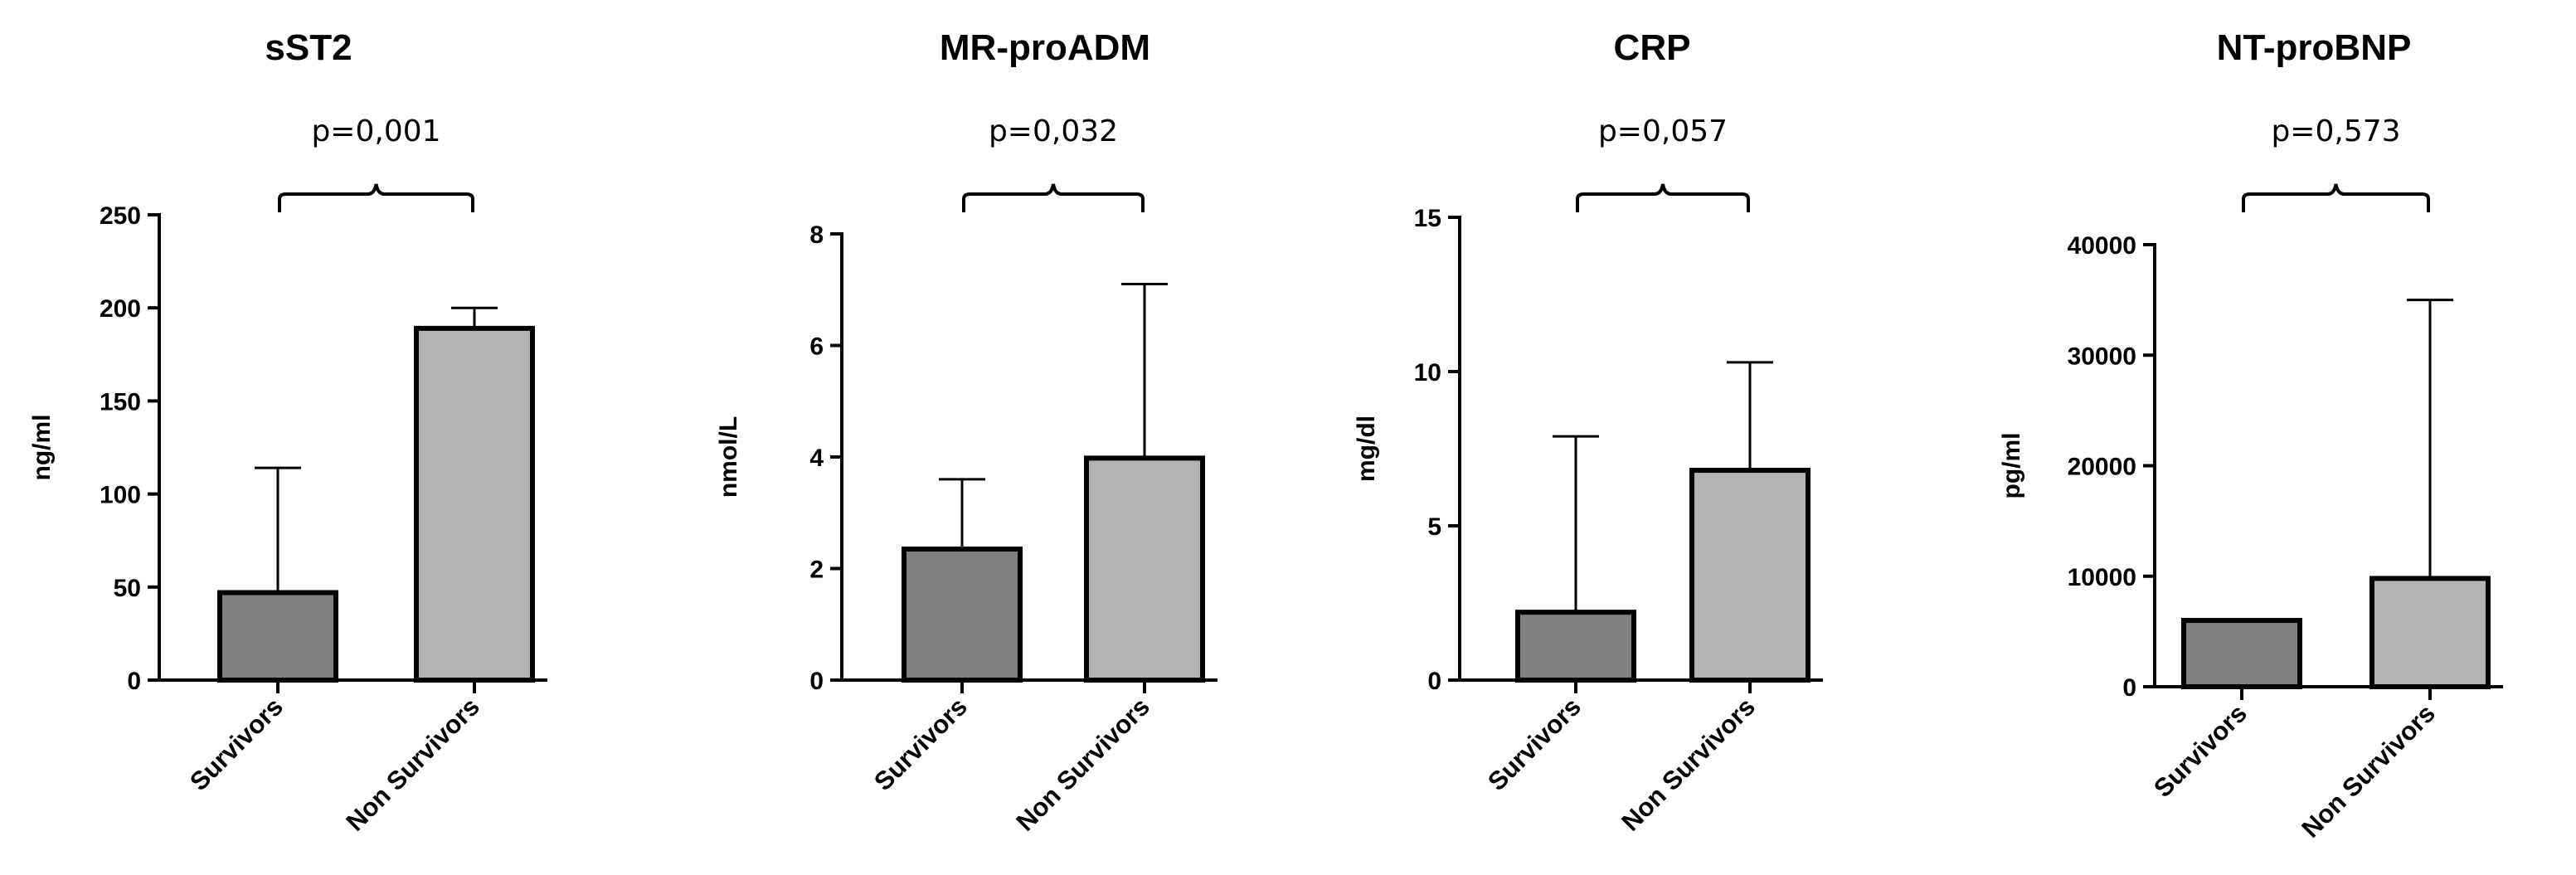 The height and width of the screenshot is (875, 2576). Describe the element at coordinates (816, 570) in the screenshot. I see `y-tick-label: 2` at that location.